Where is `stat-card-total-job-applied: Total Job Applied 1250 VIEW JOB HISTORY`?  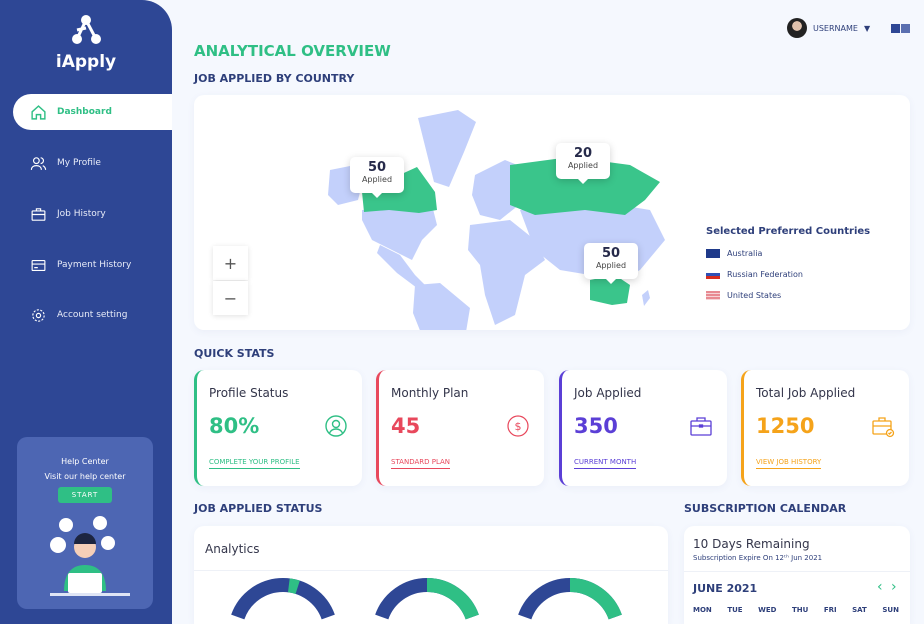 stat-card-total-job-applied: Total Job Applied 1250 VIEW JOB HISTORY is located at coordinates (825, 428).